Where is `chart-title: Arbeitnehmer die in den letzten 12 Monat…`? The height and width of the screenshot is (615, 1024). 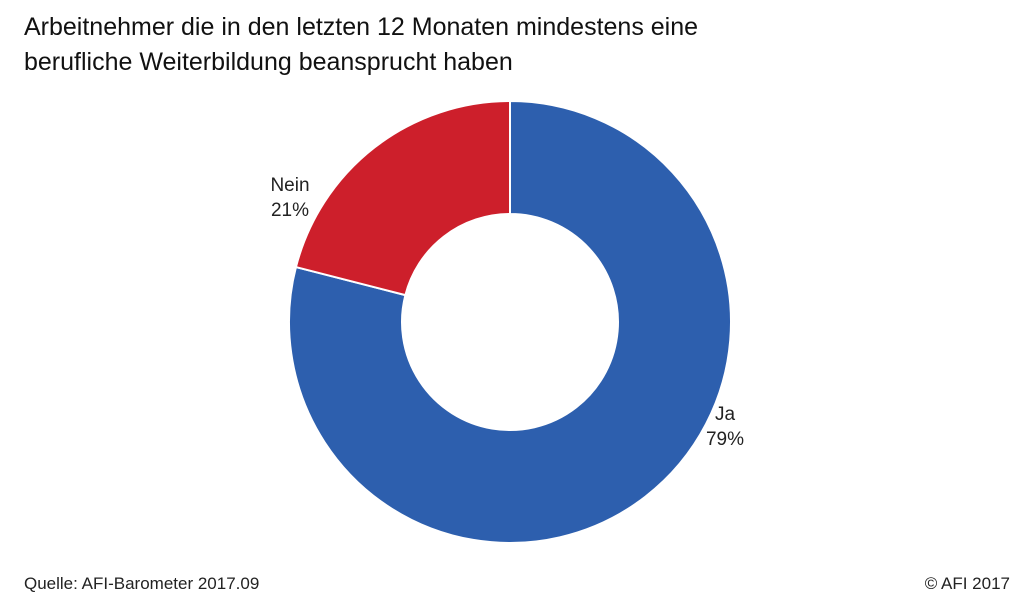 chart-title: Arbeitnehmer die in den letzten 12 Monat… is located at coordinates (361, 44).